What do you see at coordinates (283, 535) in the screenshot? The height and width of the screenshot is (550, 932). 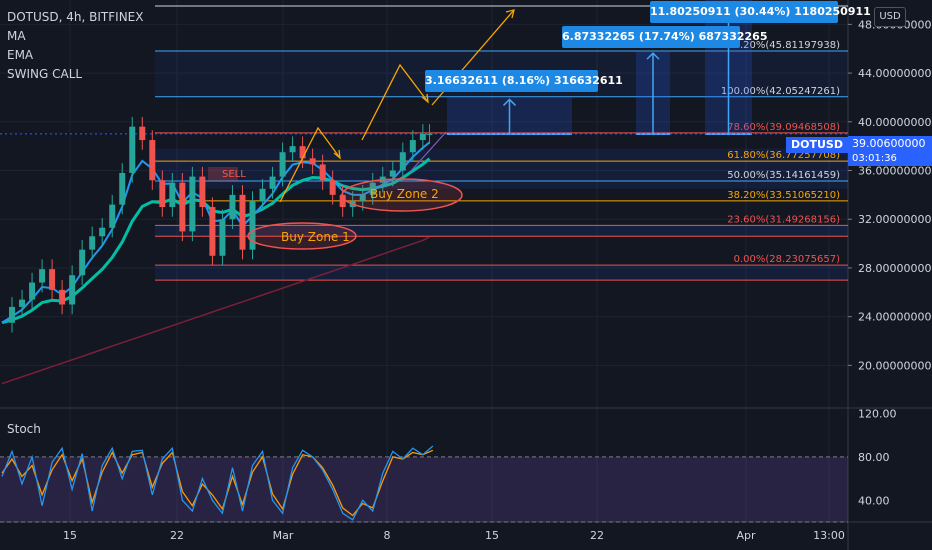 I see `time-tick-label: Mar` at bounding box center [283, 535].